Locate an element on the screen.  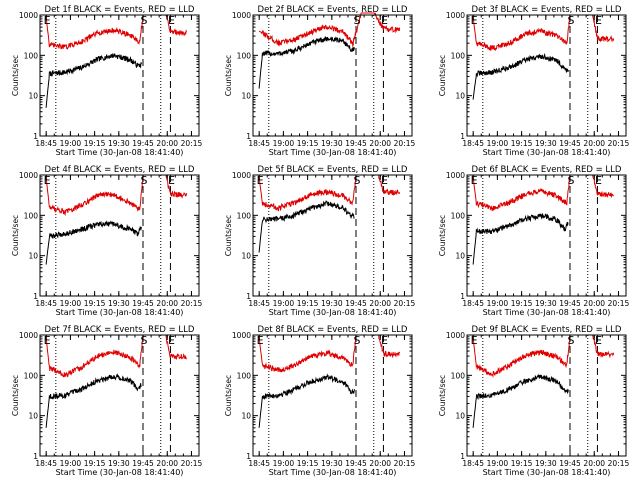
events-series-line is located at coordinates (306, 400).